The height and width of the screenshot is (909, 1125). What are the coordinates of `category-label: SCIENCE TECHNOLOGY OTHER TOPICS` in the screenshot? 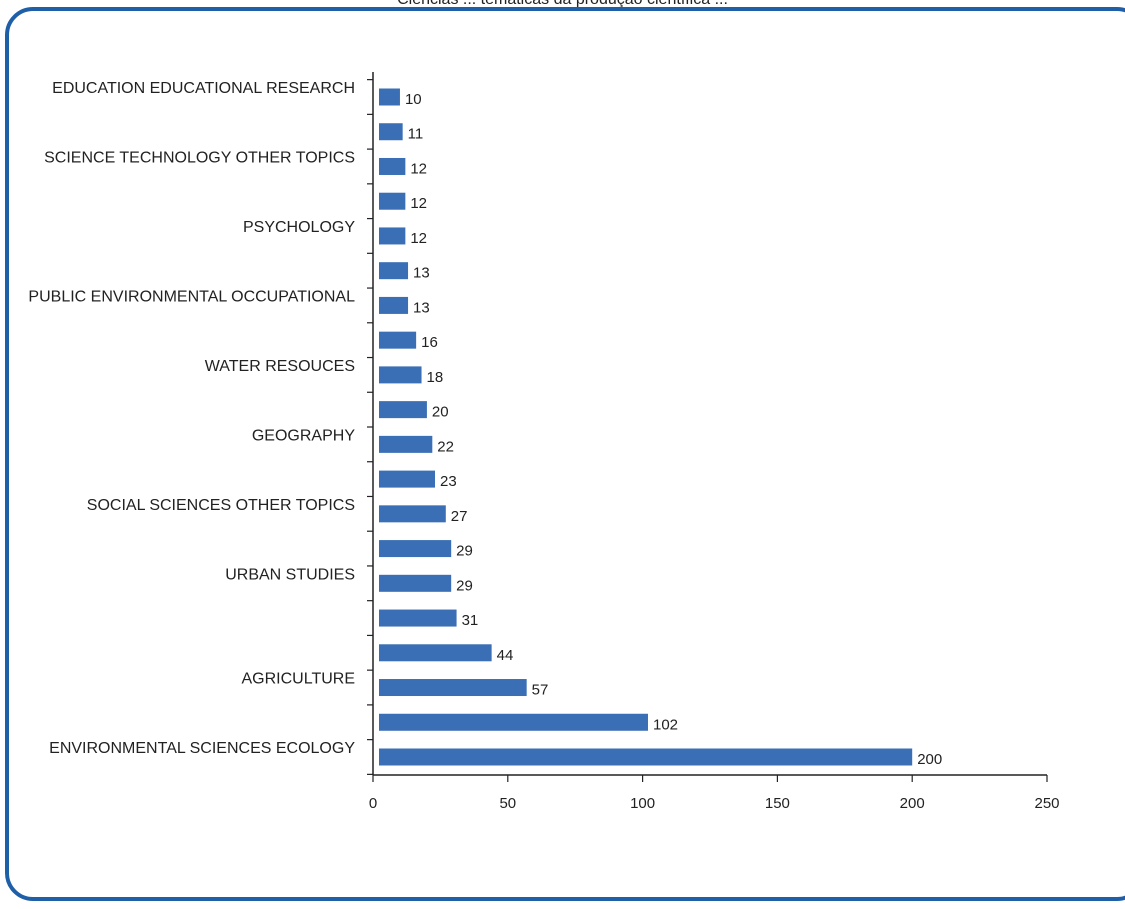 It's located at (199, 157).